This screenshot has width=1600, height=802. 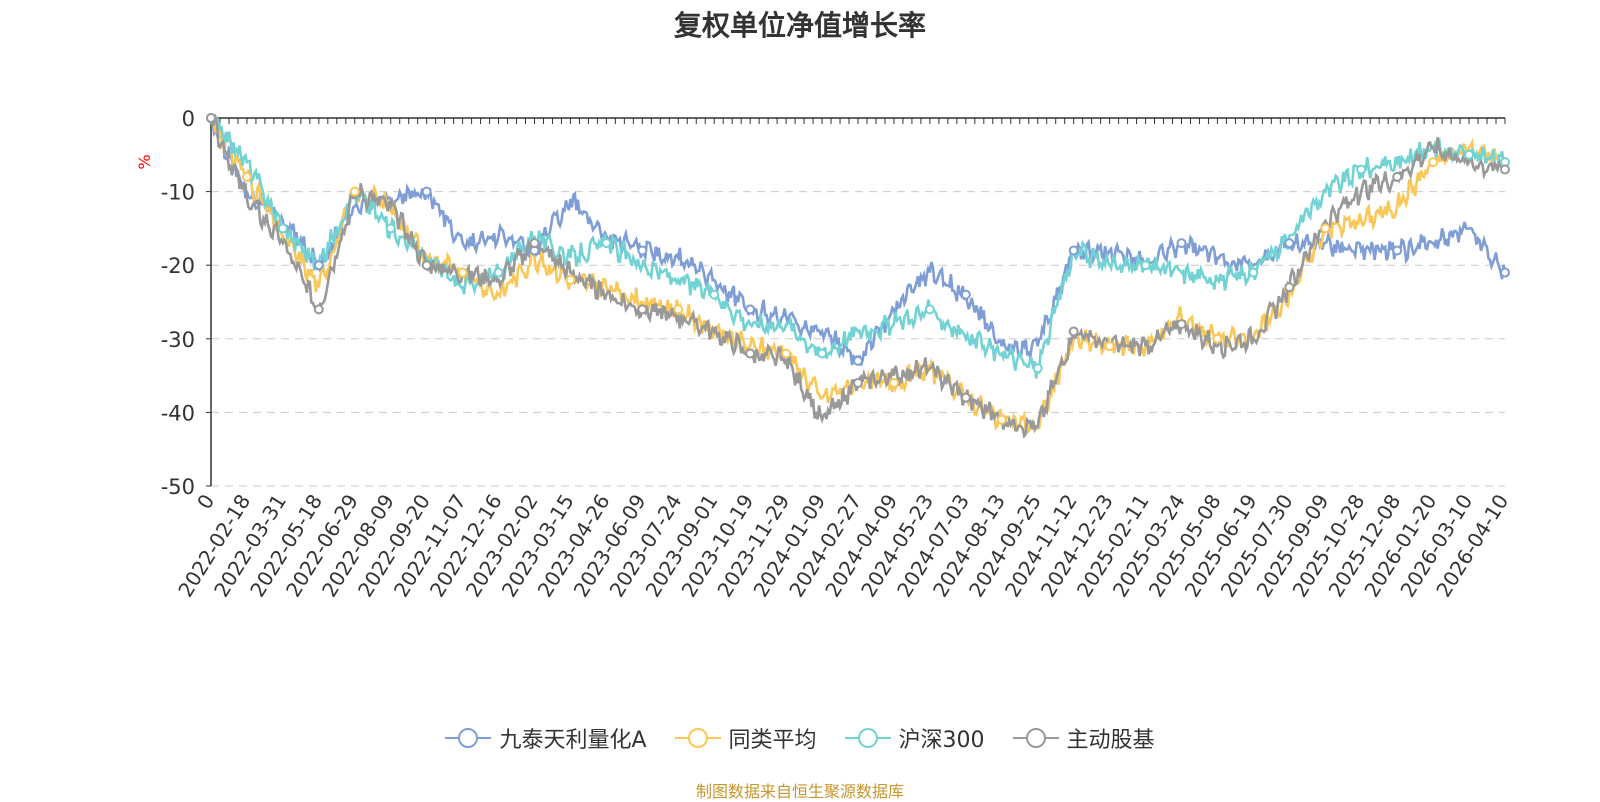 What do you see at coordinates (799, 791) in the screenshot?
I see `source-note: 制图数据来自恒生聚源数据库` at bounding box center [799, 791].